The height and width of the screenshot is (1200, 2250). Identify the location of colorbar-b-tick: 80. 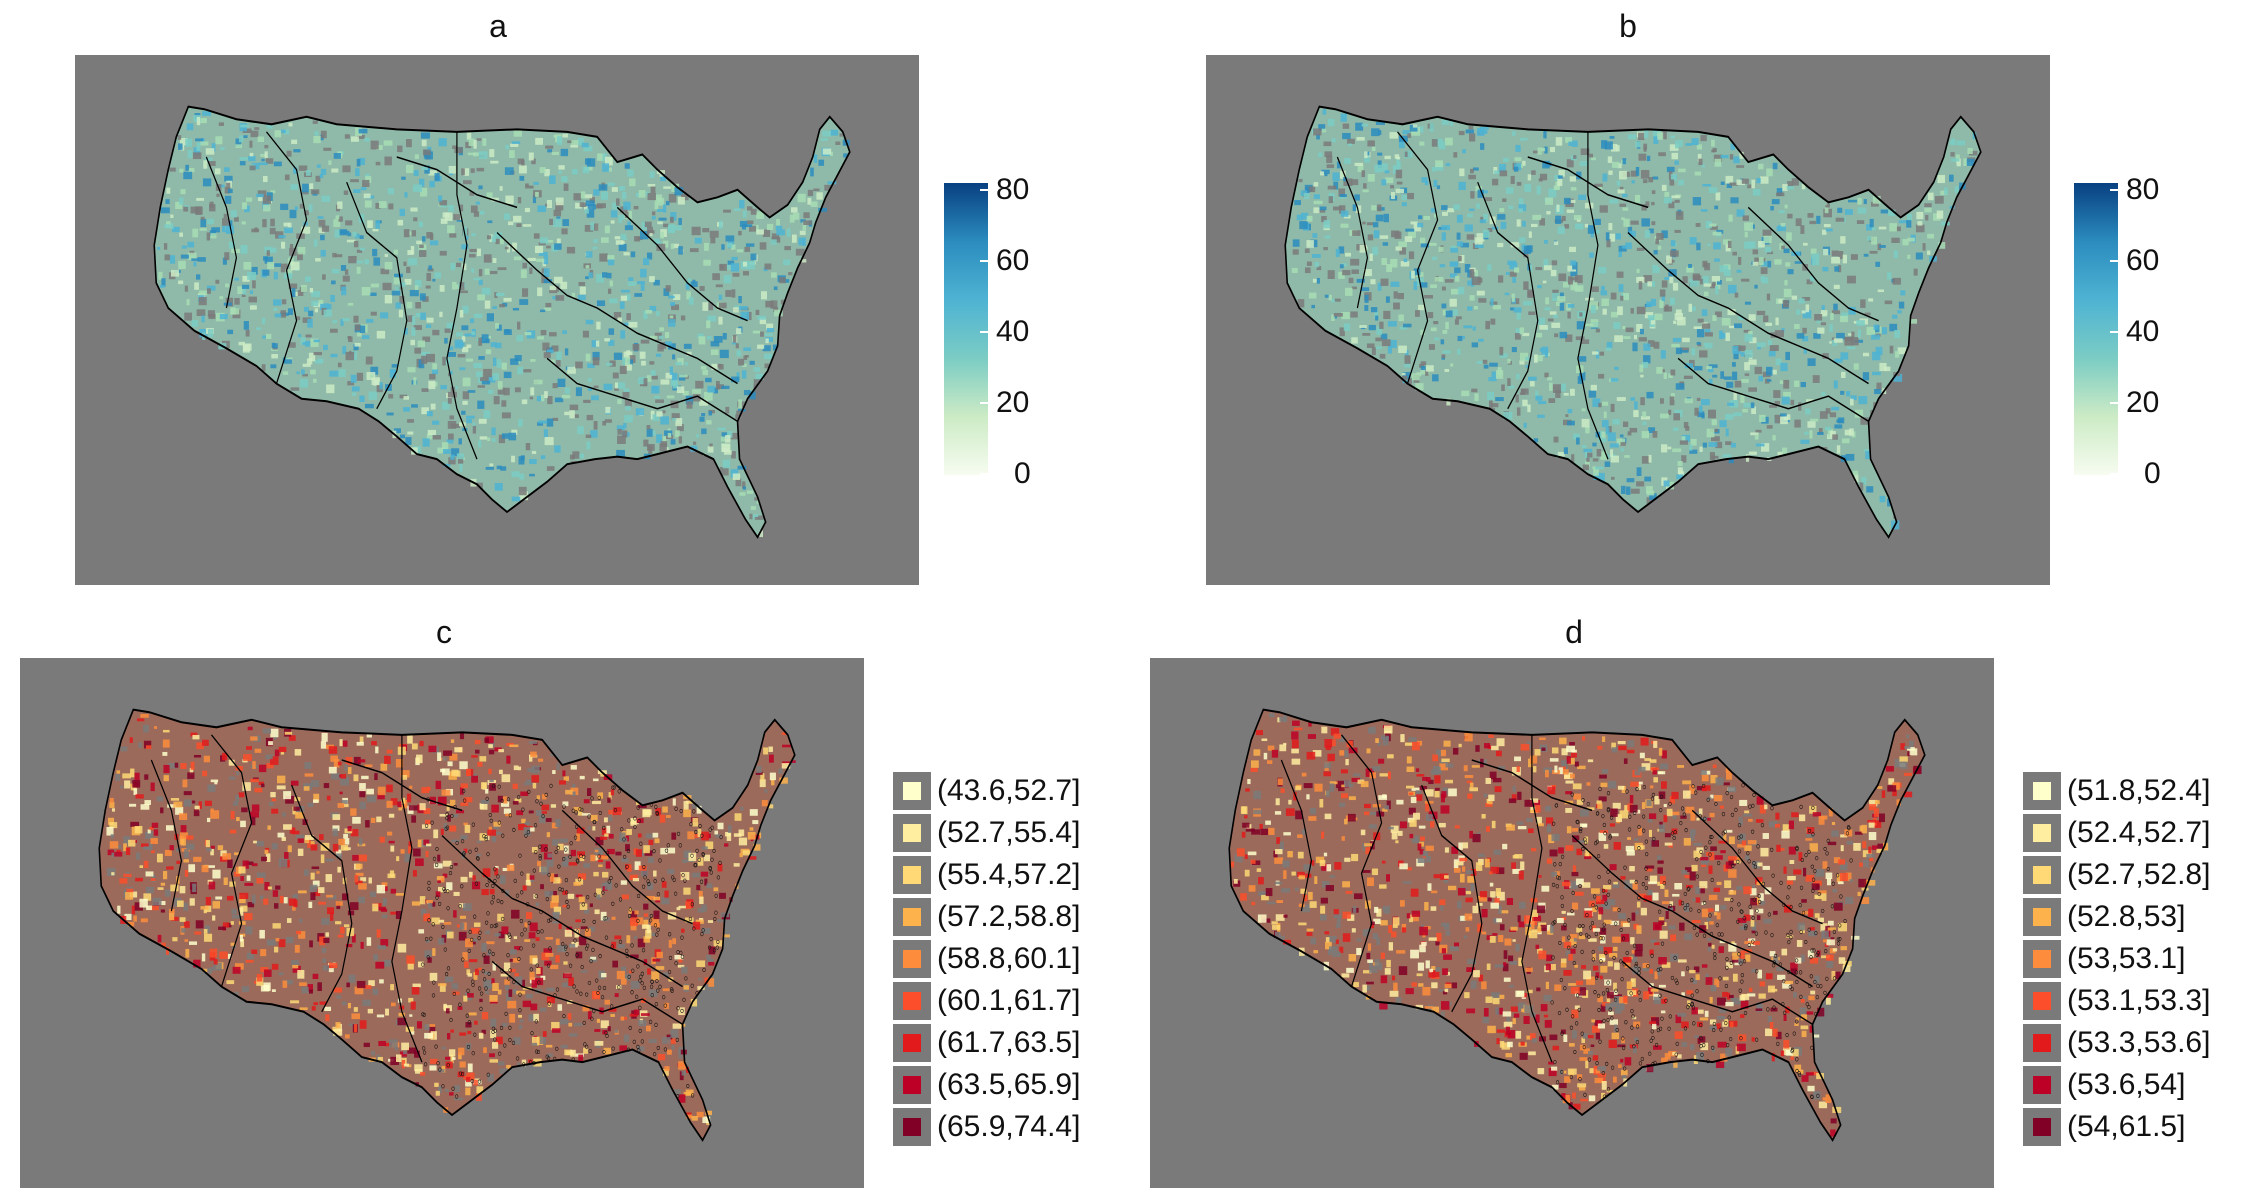
(2143, 189).